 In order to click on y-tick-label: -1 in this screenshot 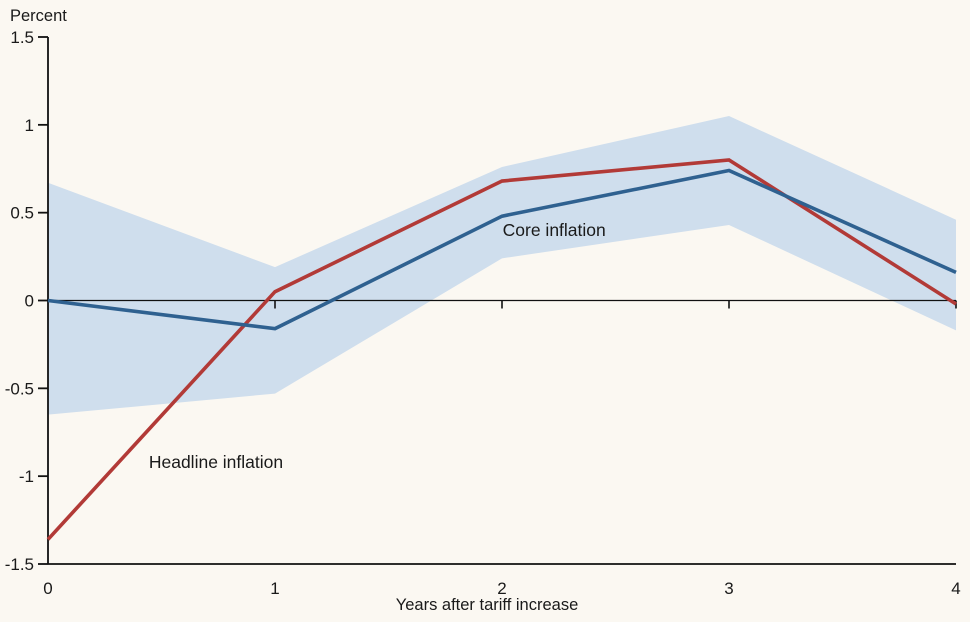, I will do `click(26, 476)`.